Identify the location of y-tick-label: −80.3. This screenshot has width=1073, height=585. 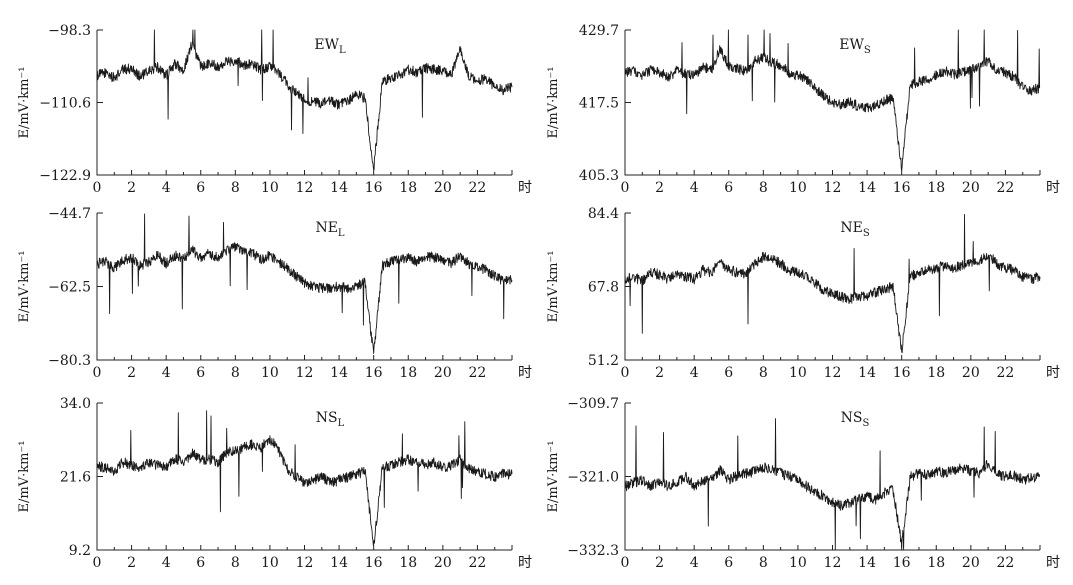
(69, 361).